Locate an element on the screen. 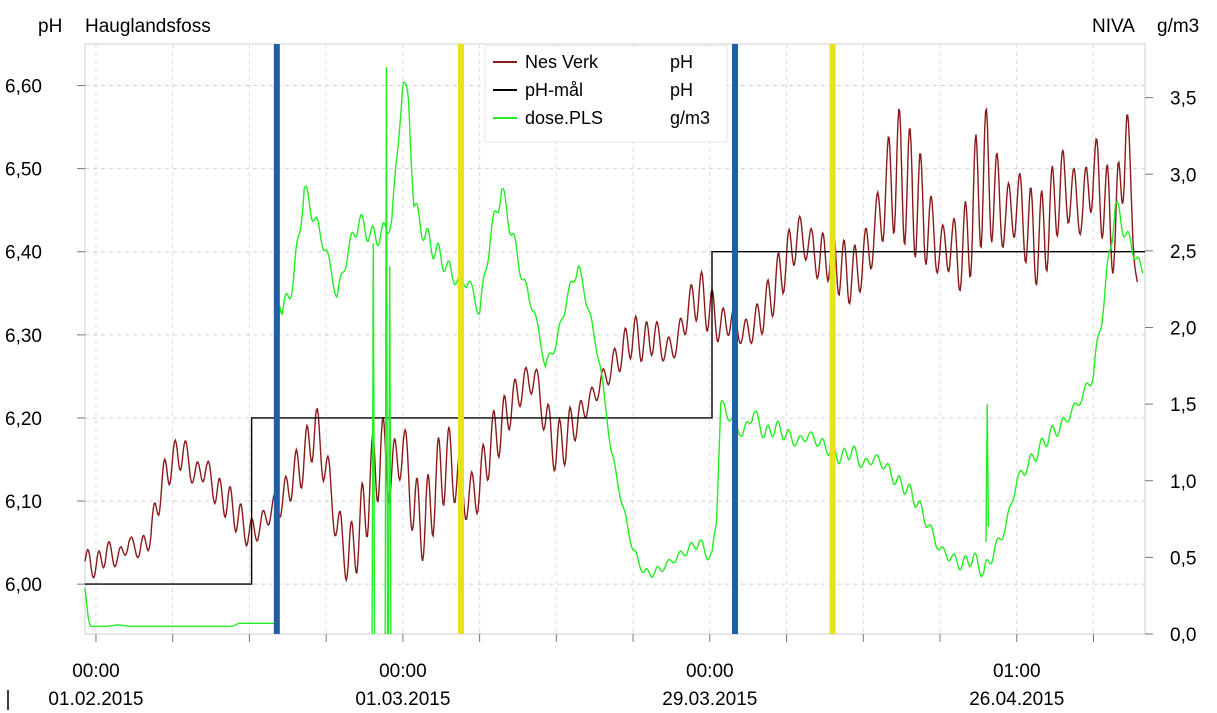 The image size is (1217, 713). legend-series-name: pH-mål is located at coordinates (554, 90).